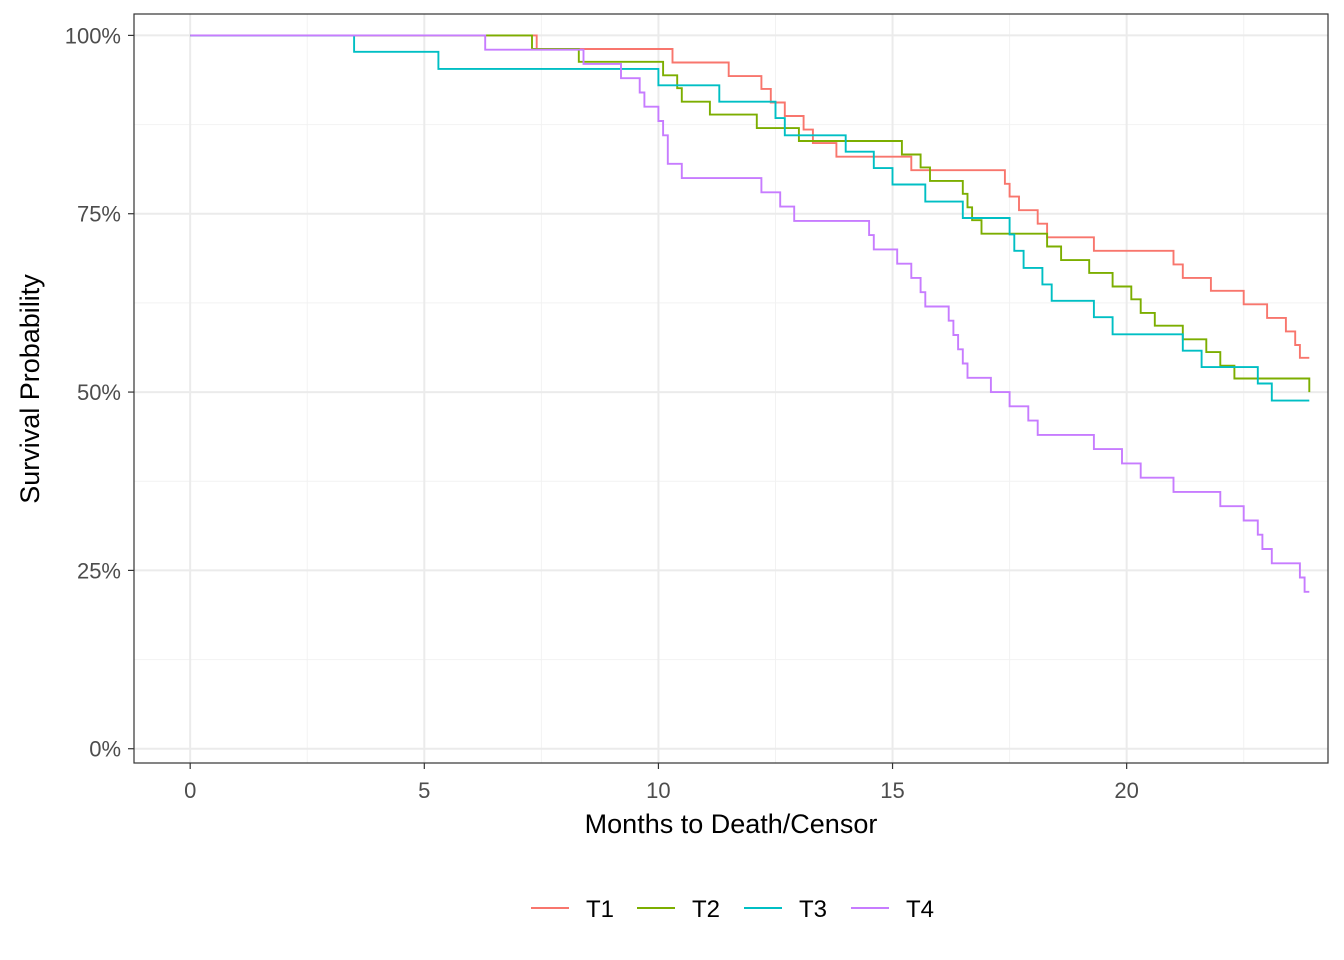 The width and height of the screenshot is (1344, 960). Describe the element at coordinates (706, 909) in the screenshot. I see `legend-label: T2` at that location.